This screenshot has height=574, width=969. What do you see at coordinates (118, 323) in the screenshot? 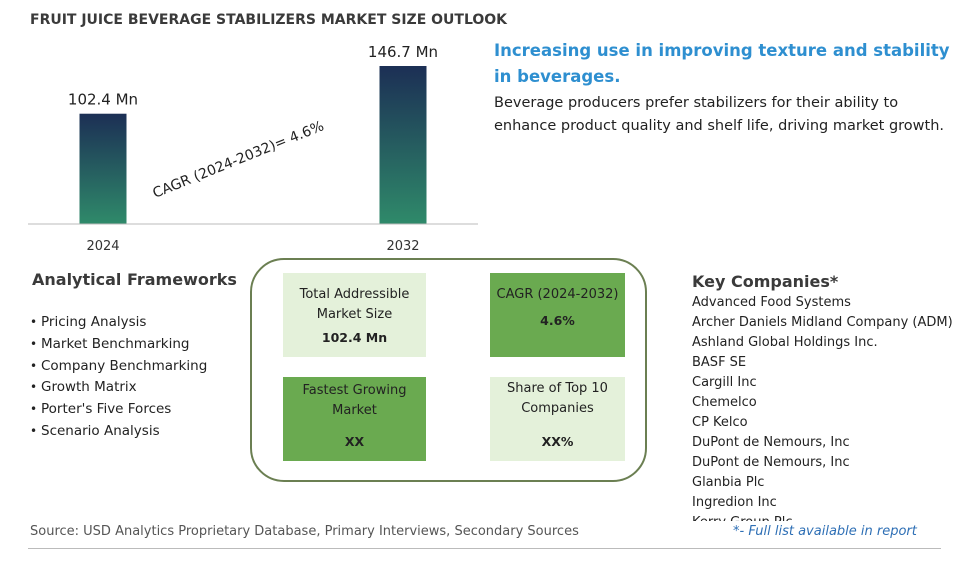
I see `list-item: Pricing Analysis` at bounding box center [118, 323].